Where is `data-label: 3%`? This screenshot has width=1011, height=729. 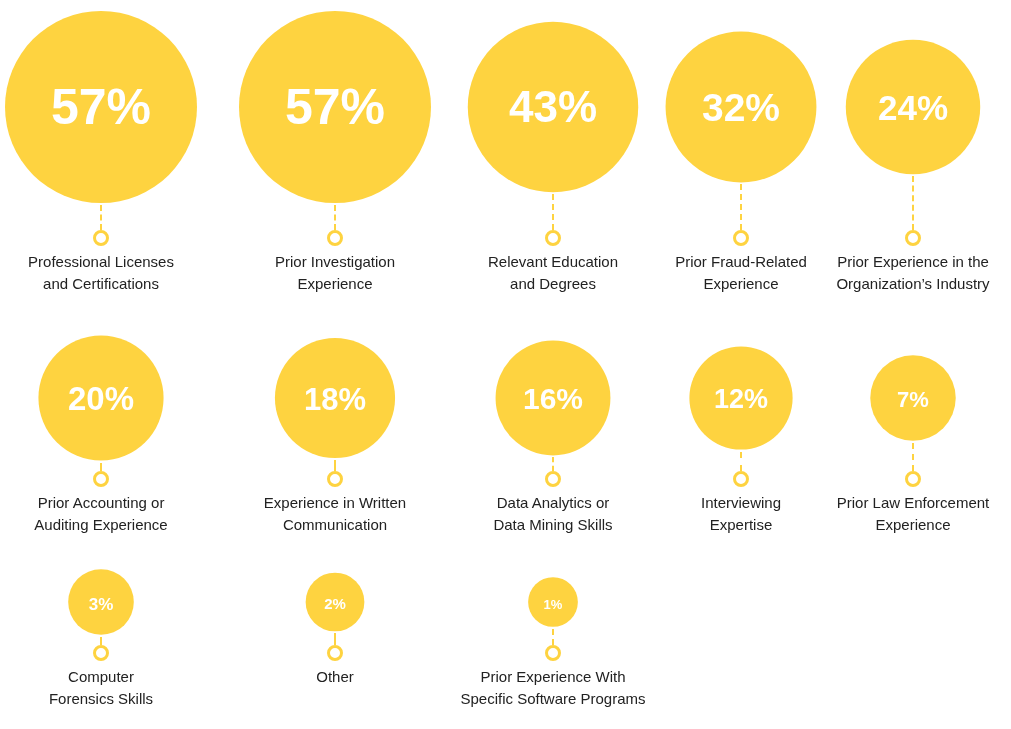 data-label: 3% is located at coordinates (101, 604).